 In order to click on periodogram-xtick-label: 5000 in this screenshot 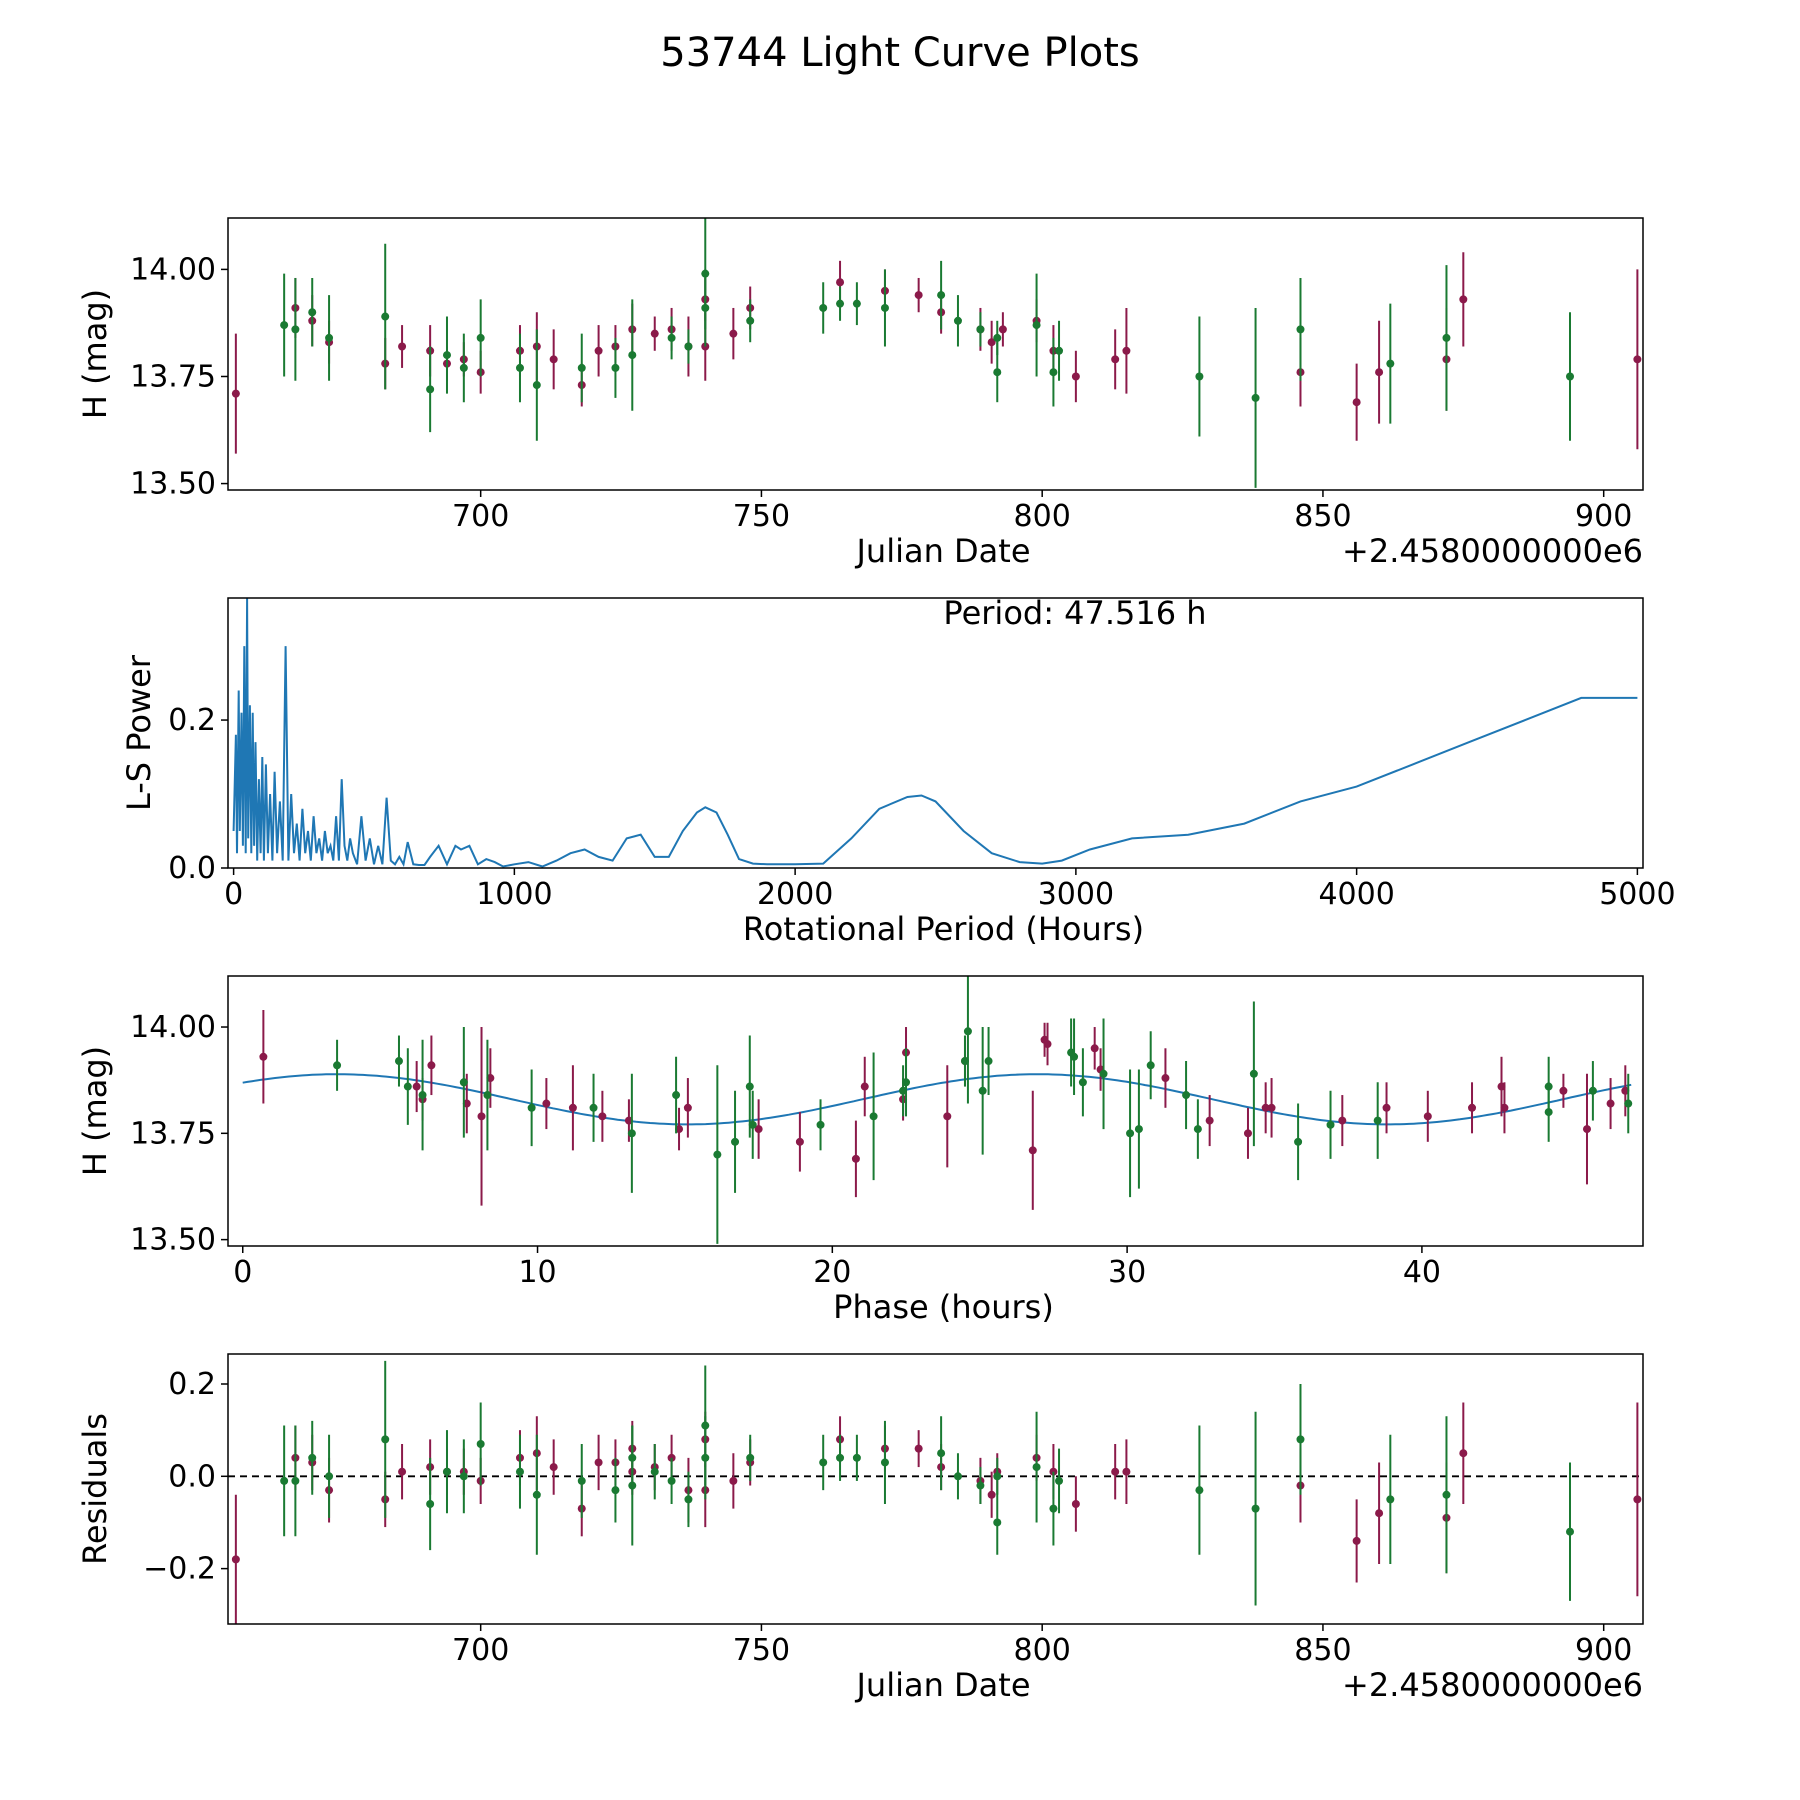, I will do `click(1637, 894)`.